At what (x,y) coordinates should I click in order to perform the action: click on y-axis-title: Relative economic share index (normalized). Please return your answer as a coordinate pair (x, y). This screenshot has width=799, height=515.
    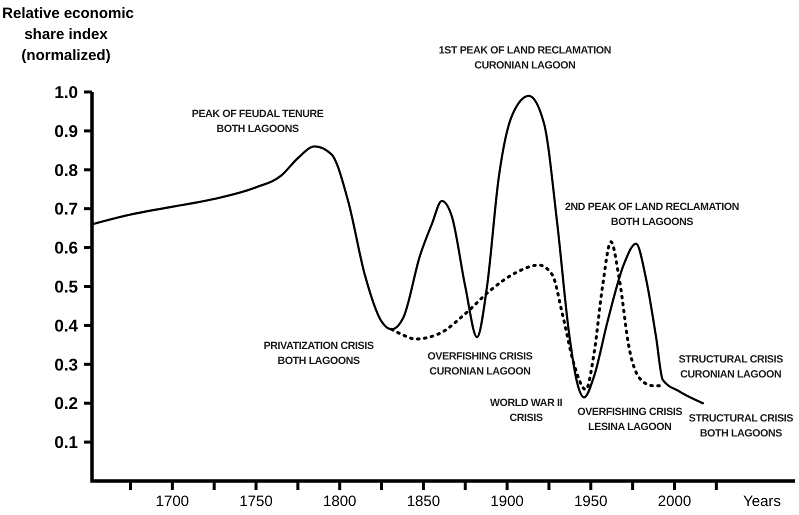
    Looking at the image, I should click on (68, 34).